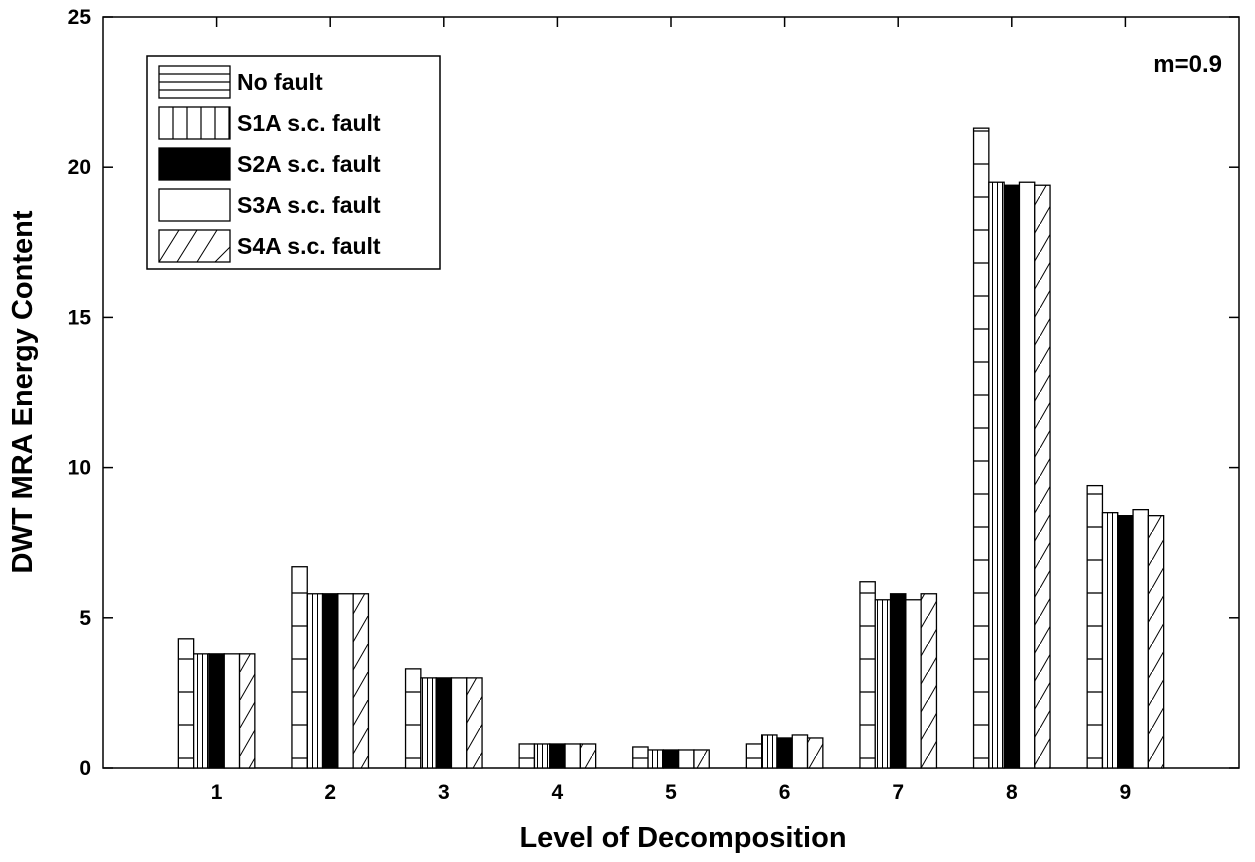 This screenshot has height=862, width=1255. What do you see at coordinates (330, 792) in the screenshot?
I see `x-tick-label: 2` at bounding box center [330, 792].